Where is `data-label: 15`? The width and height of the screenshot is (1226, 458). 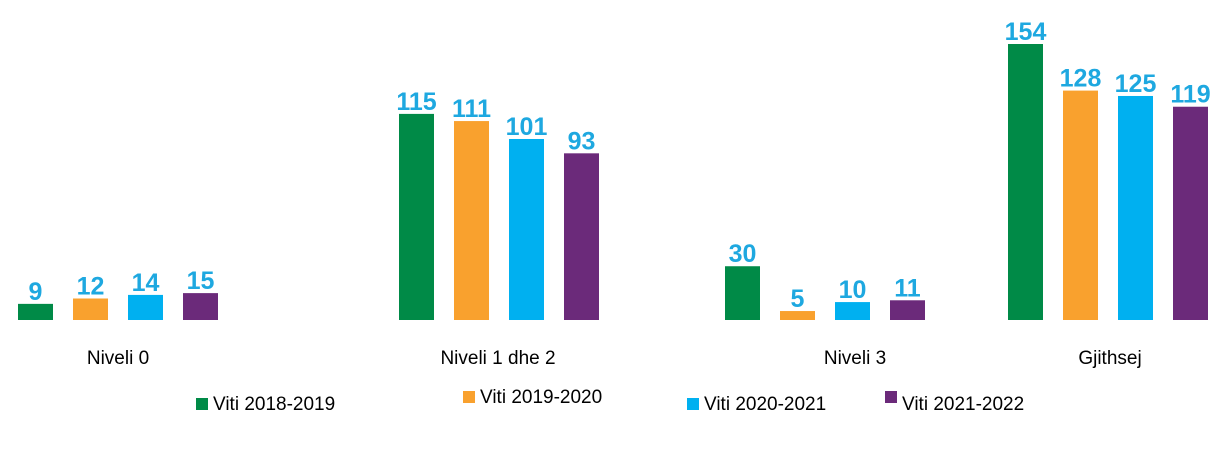 data-label: 15 is located at coordinates (201, 281).